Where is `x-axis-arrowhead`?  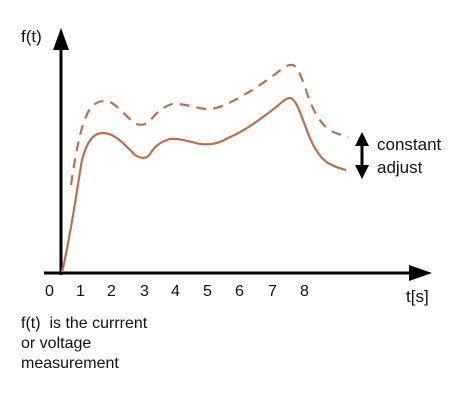 x-axis-arrowhead is located at coordinates (420, 273).